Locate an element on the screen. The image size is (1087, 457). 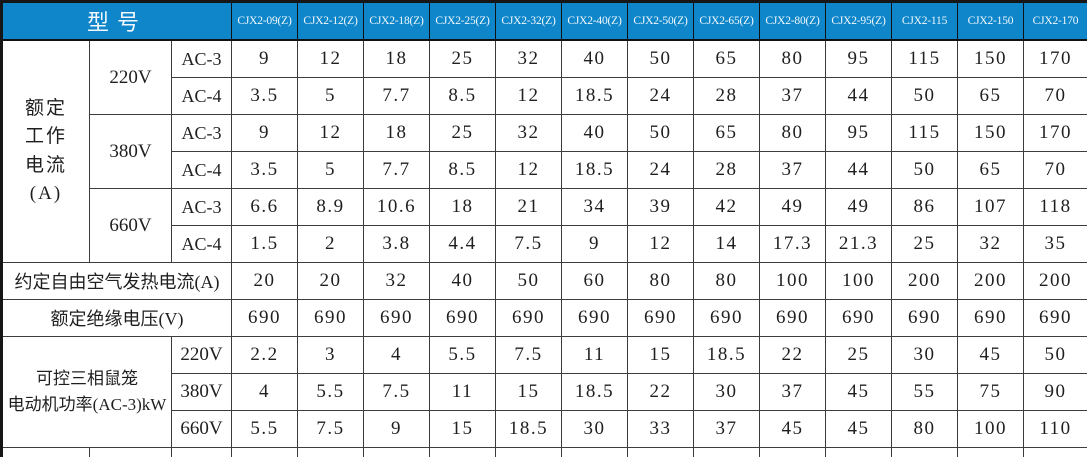
value-cell: 15 is located at coordinates (660, 355).